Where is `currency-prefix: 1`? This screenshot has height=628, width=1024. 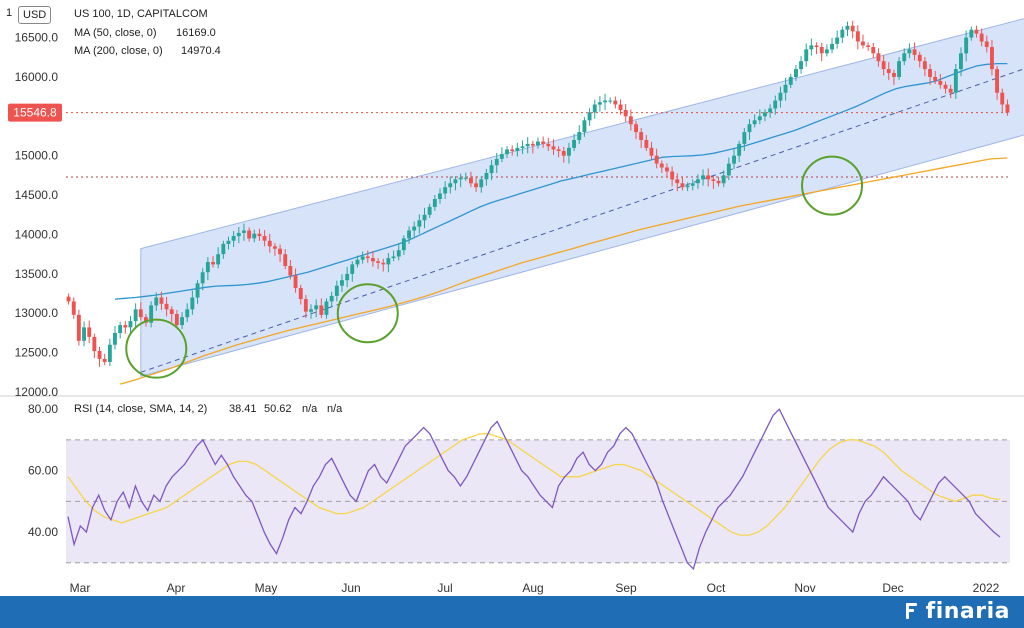
currency-prefix: 1 is located at coordinates (9, 13).